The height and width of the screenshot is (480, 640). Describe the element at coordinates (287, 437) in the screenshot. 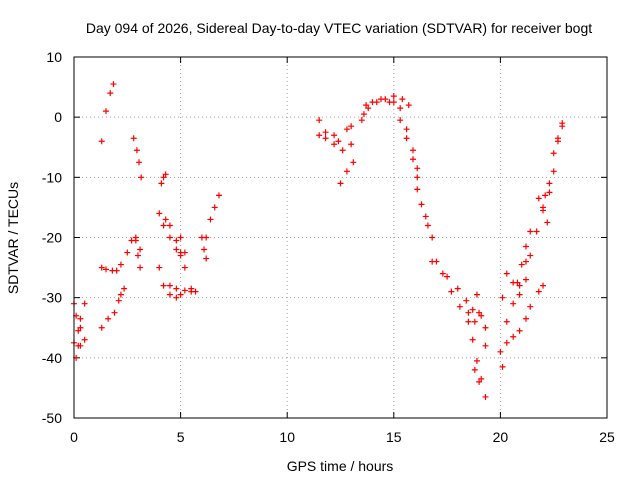

I see `x-tick-label: 10` at that location.